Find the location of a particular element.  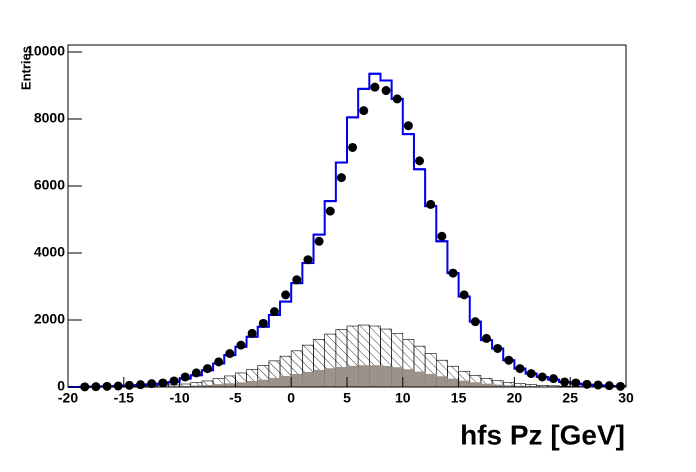

y-axis-label: Entries is located at coordinates (25, 68).